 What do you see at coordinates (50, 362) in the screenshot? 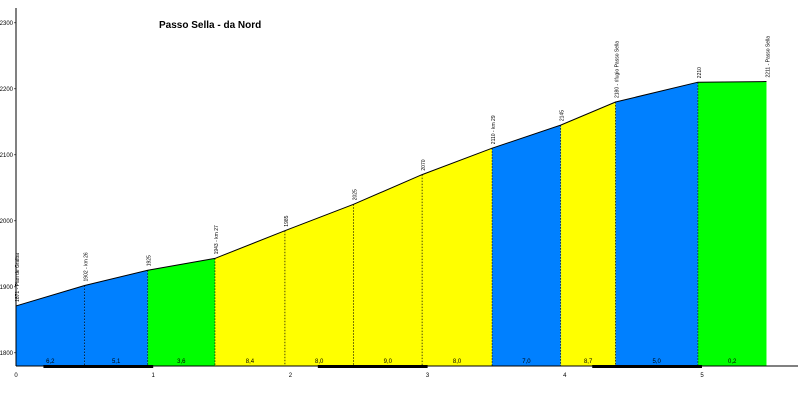
I see `grade-label: 6,2` at bounding box center [50, 362].